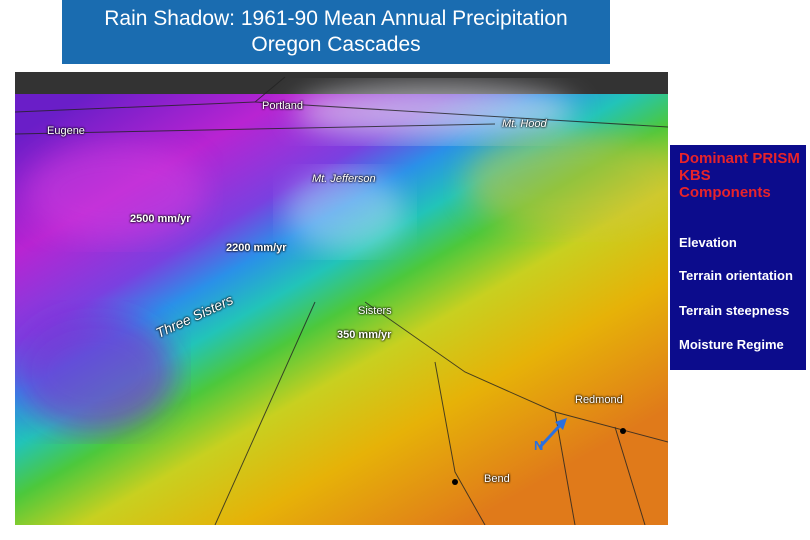  What do you see at coordinates (375, 311) in the screenshot?
I see `map-label: Sisters` at bounding box center [375, 311].